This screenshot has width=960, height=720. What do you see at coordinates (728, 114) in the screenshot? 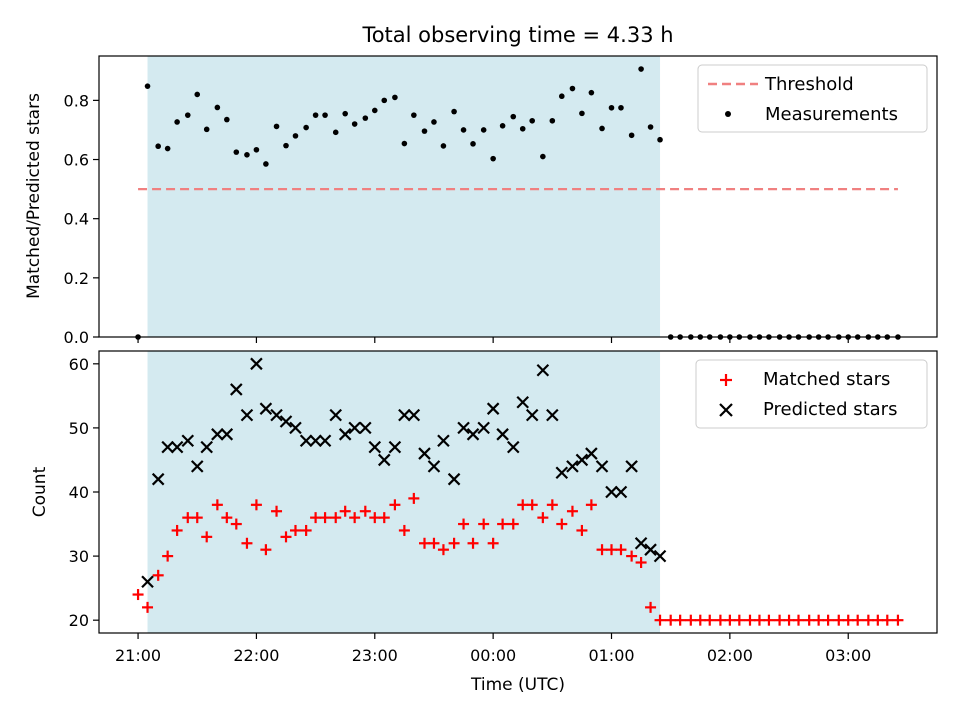
I see `legend-measurements-marker` at bounding box center [728, 114].